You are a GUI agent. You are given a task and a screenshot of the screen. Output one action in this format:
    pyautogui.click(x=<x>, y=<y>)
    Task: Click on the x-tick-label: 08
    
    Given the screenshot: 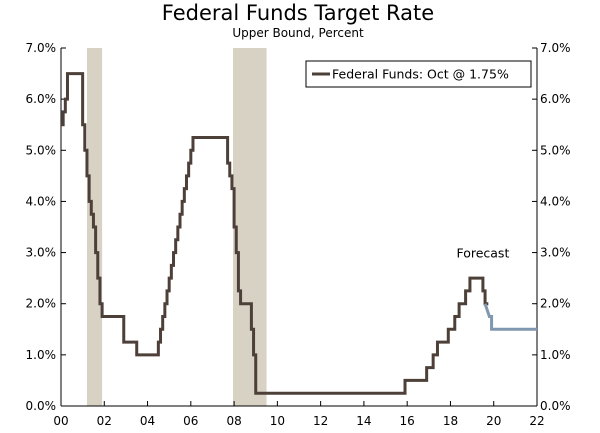 What is the action you would take?
    pyautogui.click(x=233, y=421)
    